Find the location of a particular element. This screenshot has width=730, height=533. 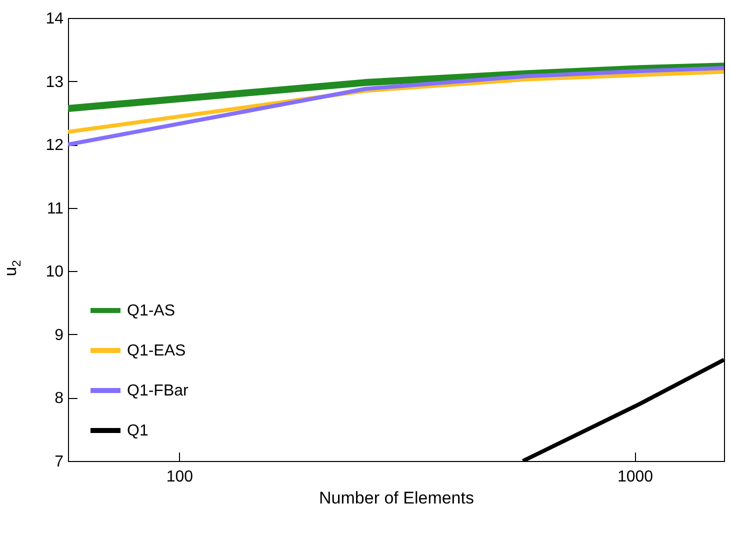

y-tick-label: 7 is located at coordinates (59, 462).